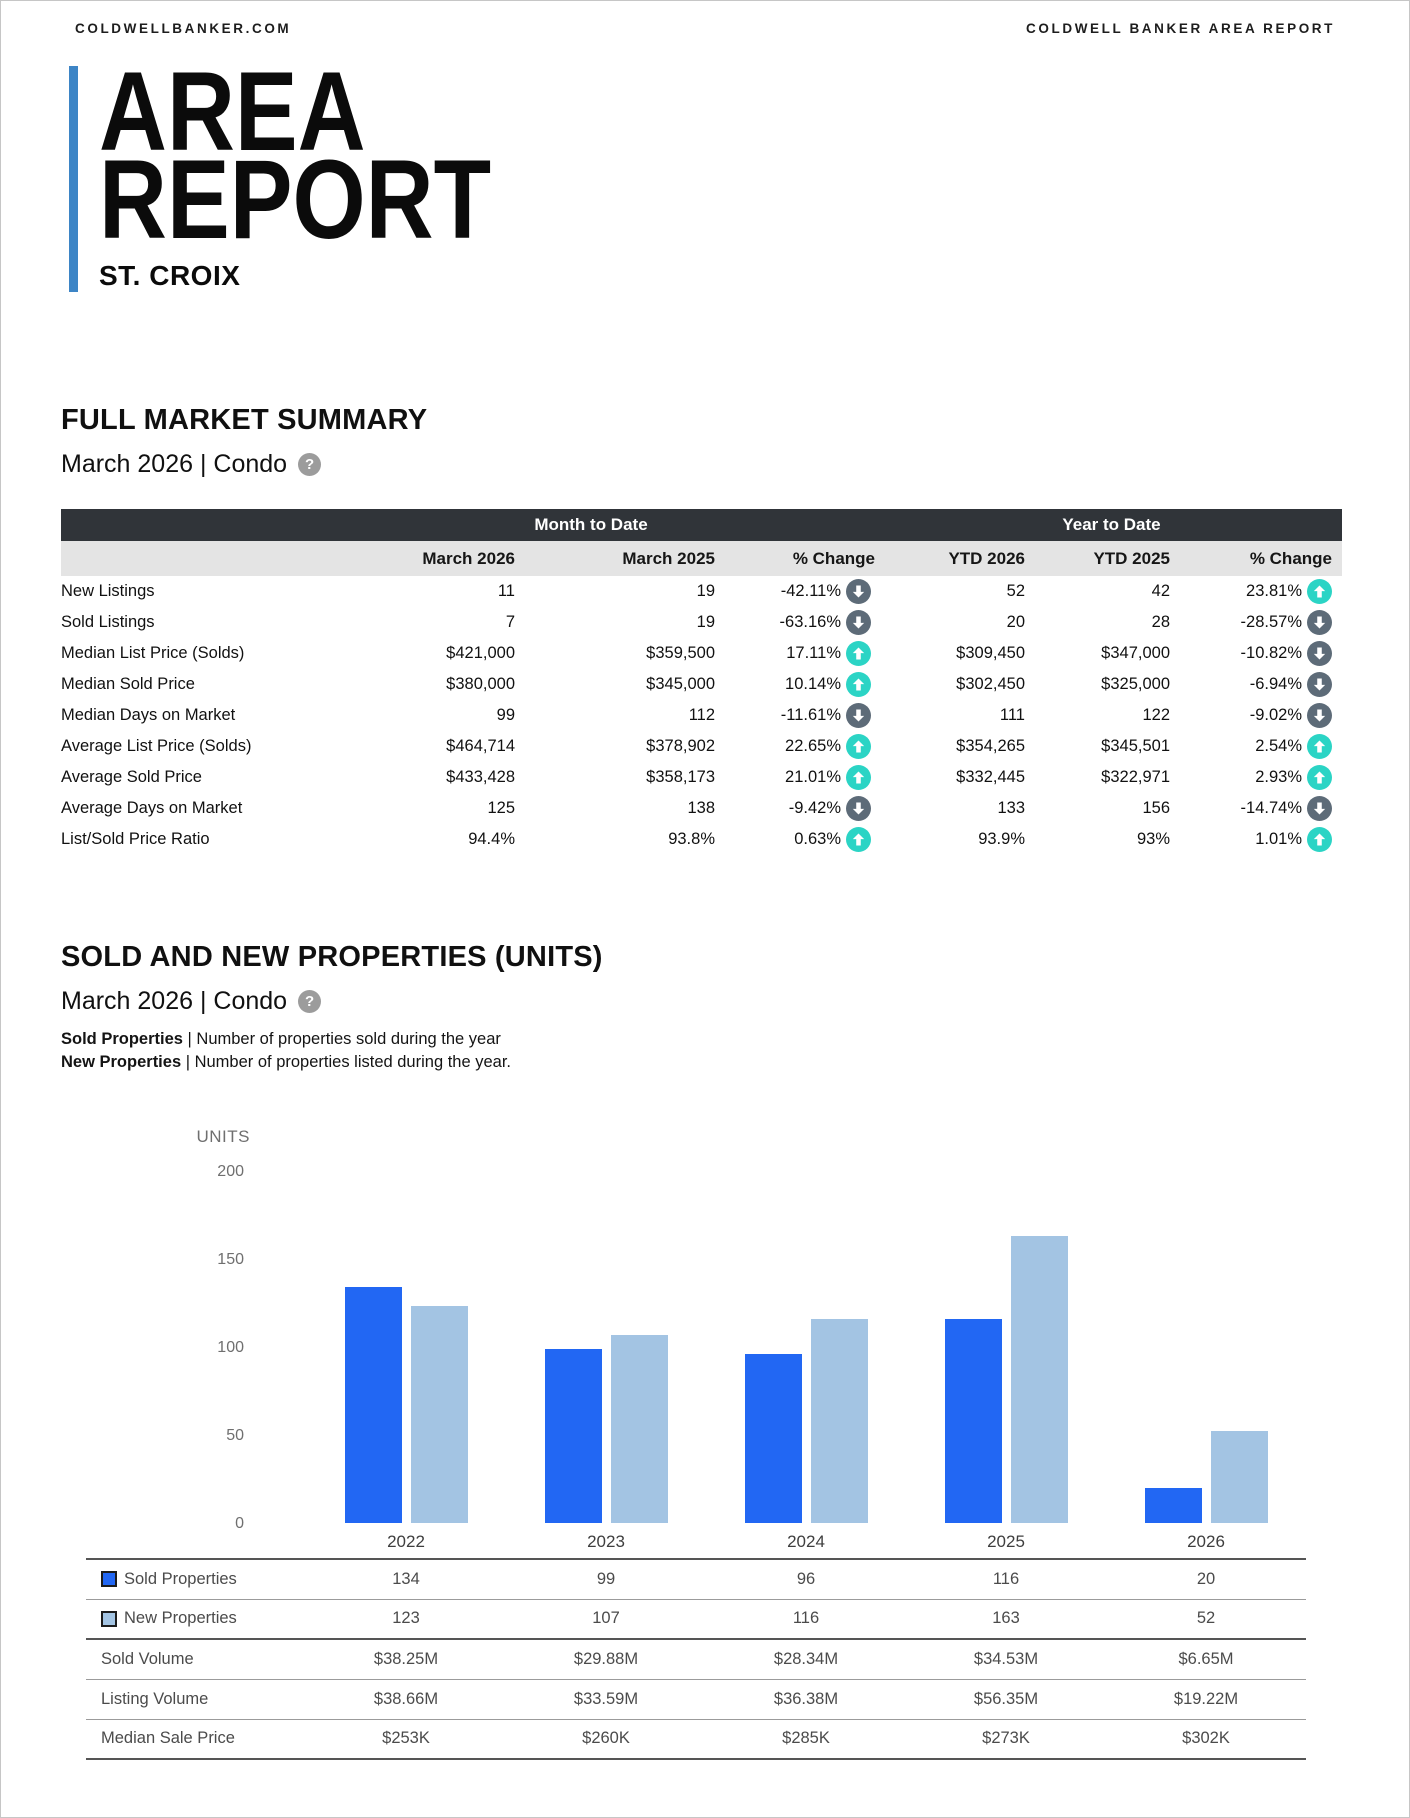 The height and width of the screenshot is (1818, 1410). What do you see at coordinates (156, 746) in the screenshot?
I see `metric-label: Average List Price (Solds)` at bounding box center [156, 746].